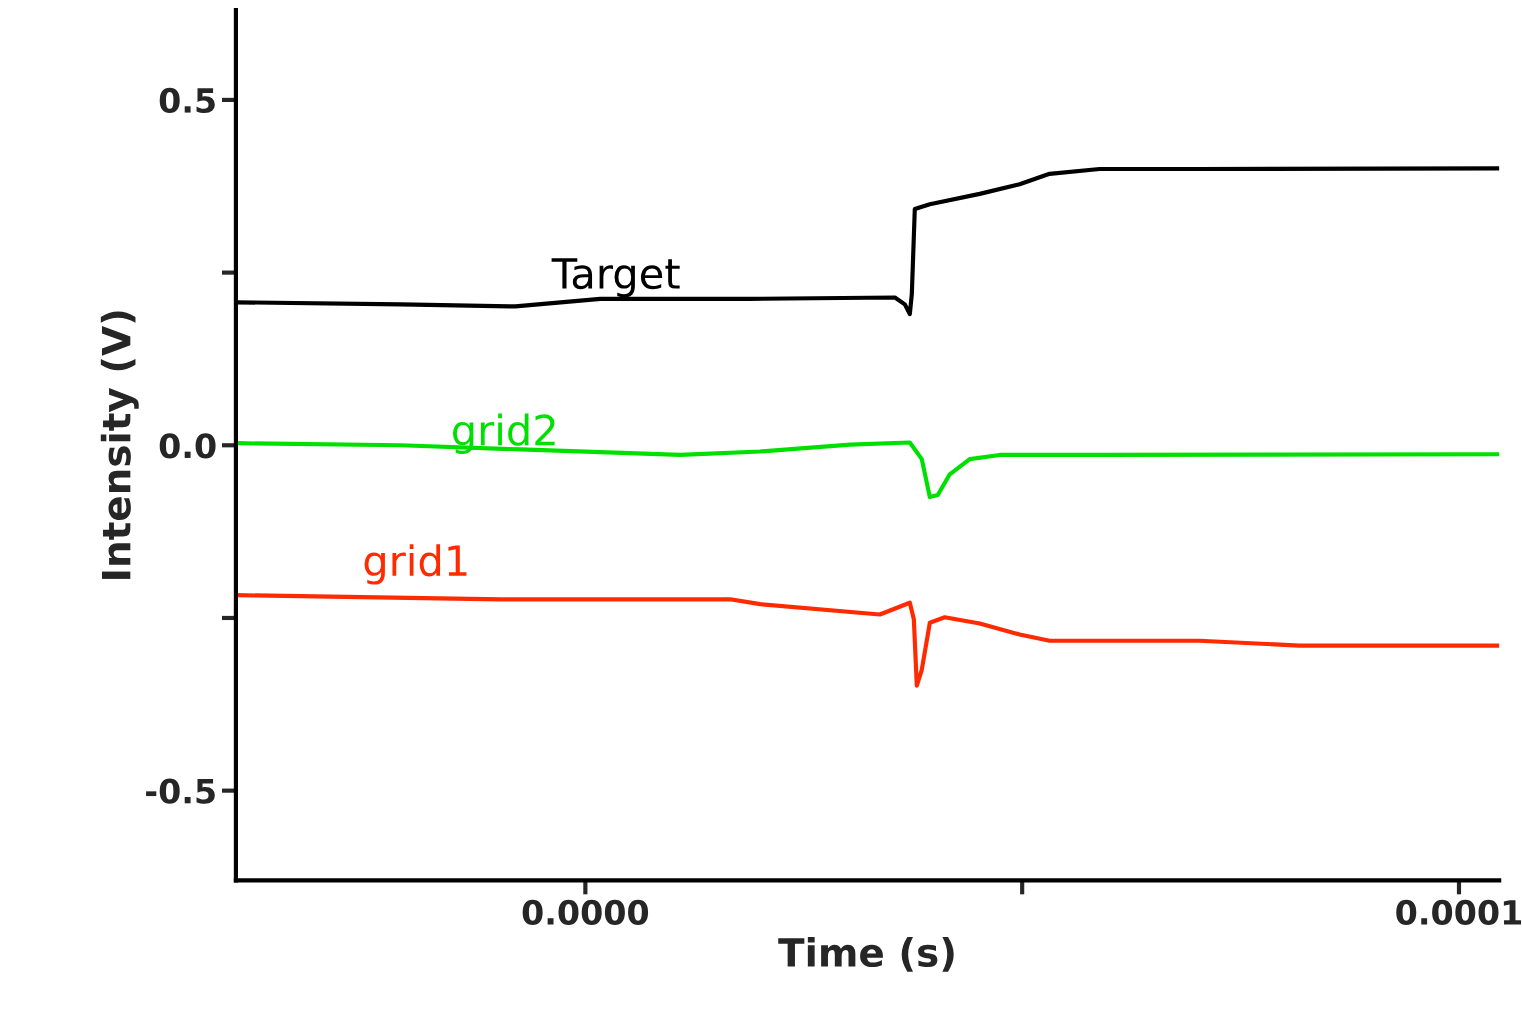 This screenshot has height=1012, width=1522. Describe the element at coordinates (615, 278) in the screenshot. I see `series-label: Target` at that location.